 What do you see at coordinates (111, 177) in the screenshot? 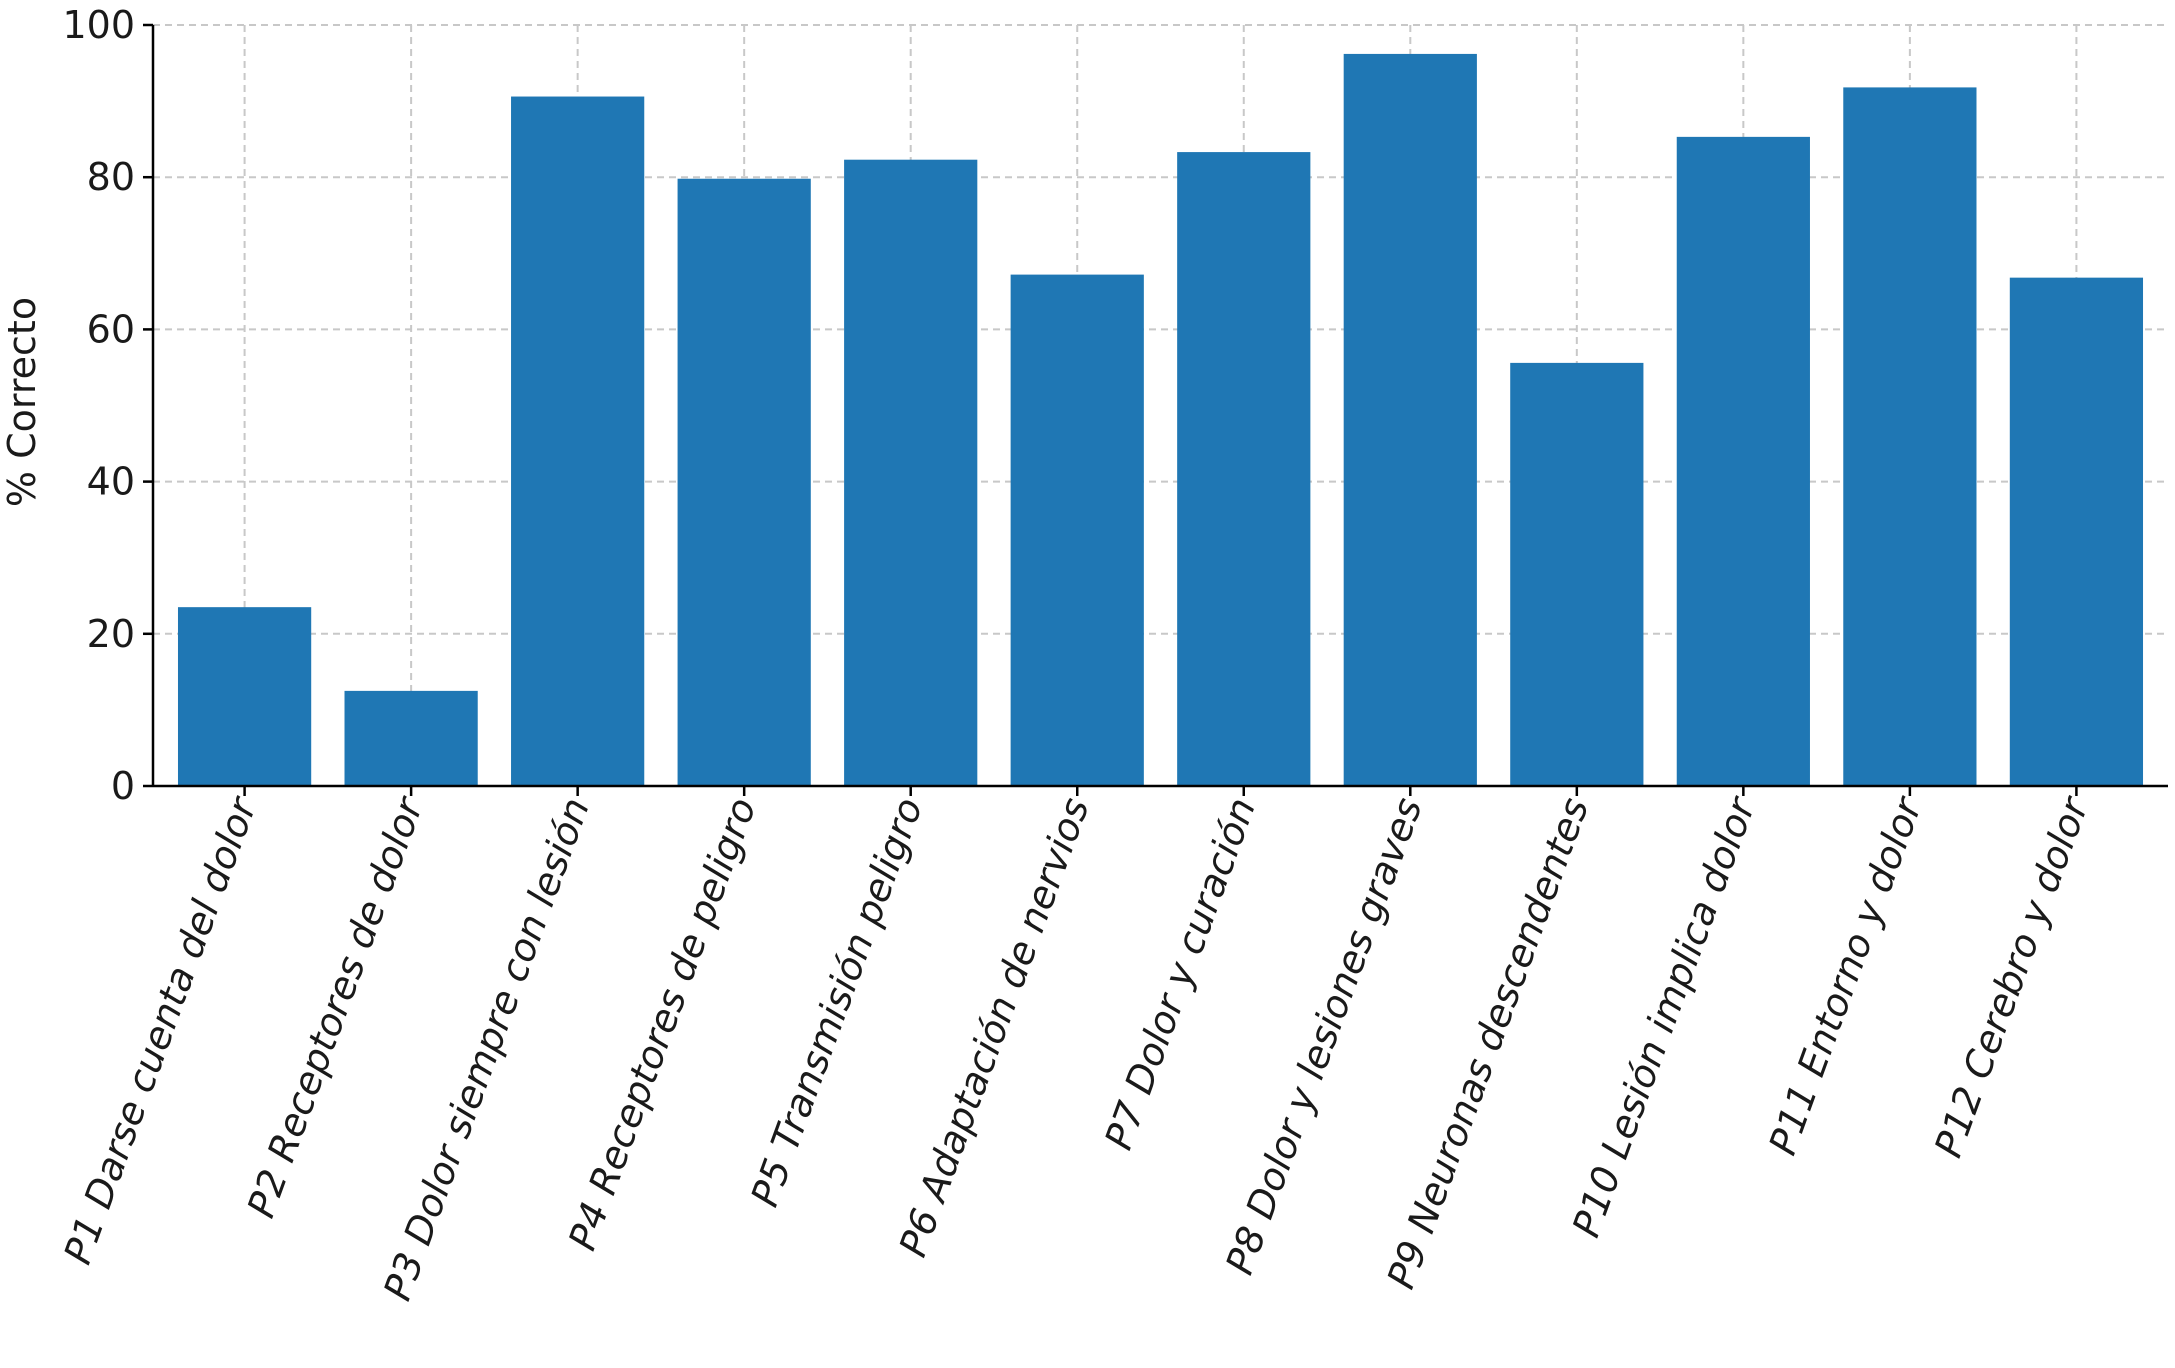
I see `y-tick-label: 80` at bounding box center [111, 177].